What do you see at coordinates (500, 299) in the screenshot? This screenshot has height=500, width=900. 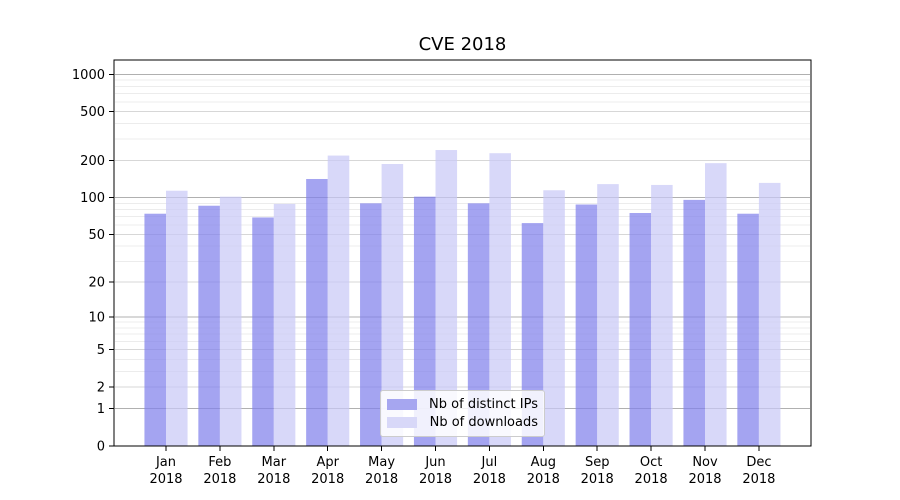 I see `bar-downloads-jul` at bounding box center [500, 299].